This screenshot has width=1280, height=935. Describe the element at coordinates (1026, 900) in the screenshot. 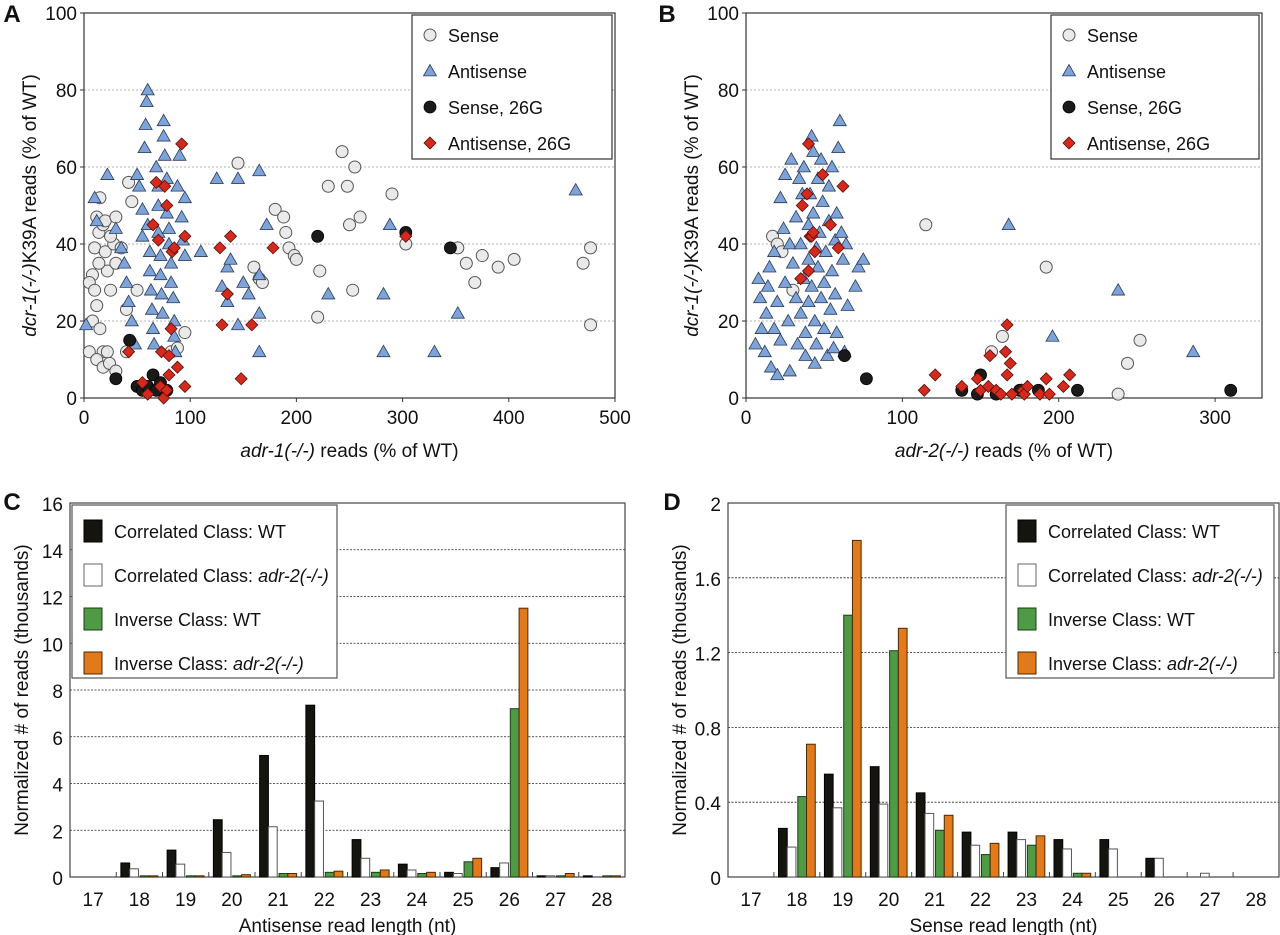

I see `x-tick-label: 23` at that location.